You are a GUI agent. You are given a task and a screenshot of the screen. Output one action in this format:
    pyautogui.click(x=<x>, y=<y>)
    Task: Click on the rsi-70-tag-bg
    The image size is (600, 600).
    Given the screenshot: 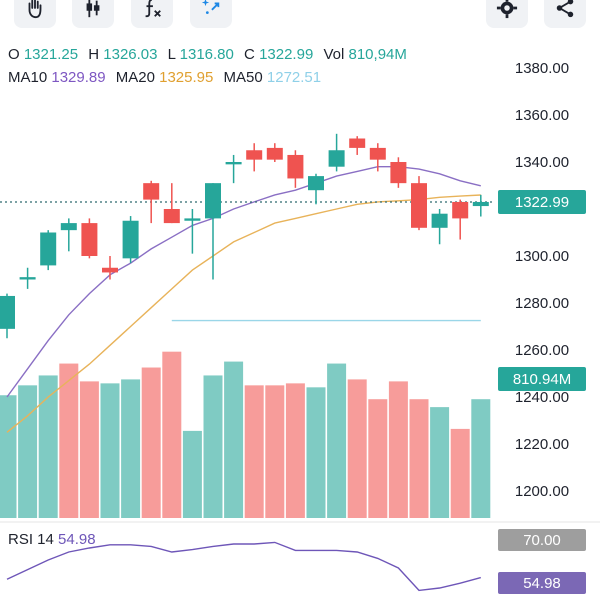 What is the action you would take?
    pyautogui.click(x=542, y=540)
    